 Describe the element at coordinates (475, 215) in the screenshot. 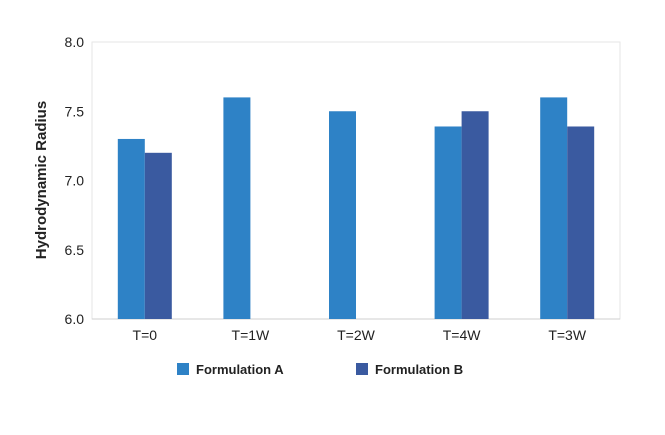

I see `bar-formulation-b-t4w` at that location.